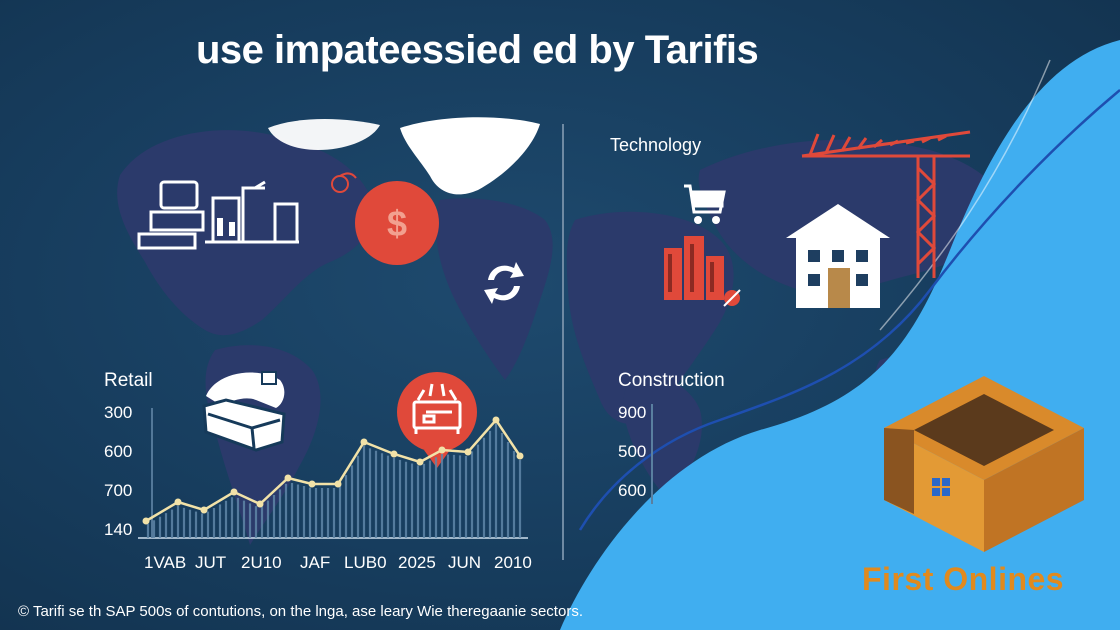 The height and width of the screenshot is (630, 1120). Describe the element at coordinates (504, 283) in the screenshot. I see `recycle-icon` at that location.